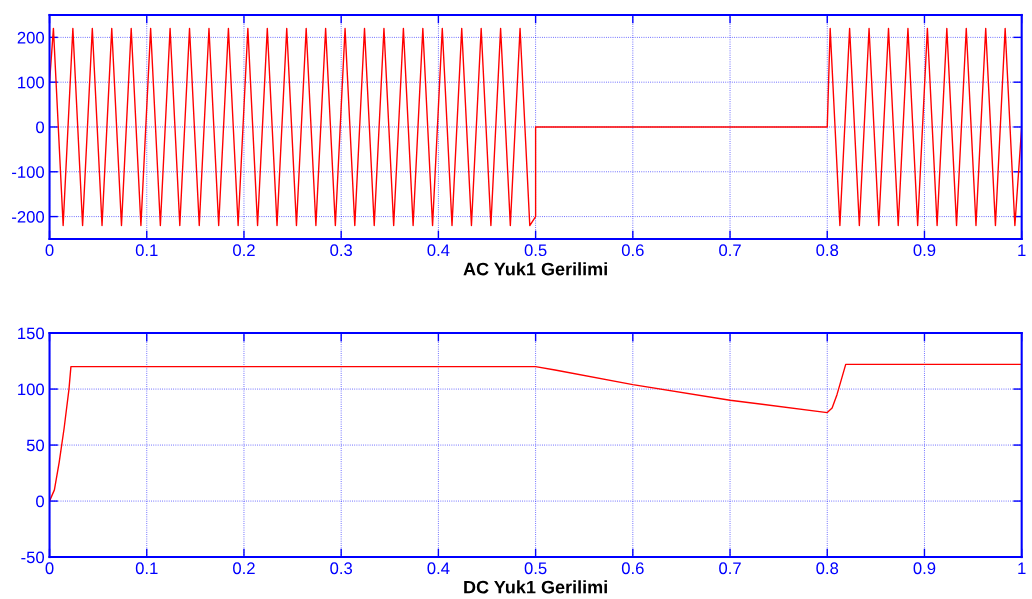 Image resolution: width=1032 pixels, height=599 pixels. I want to click on y-tick-label: 150, so click(31, 333).